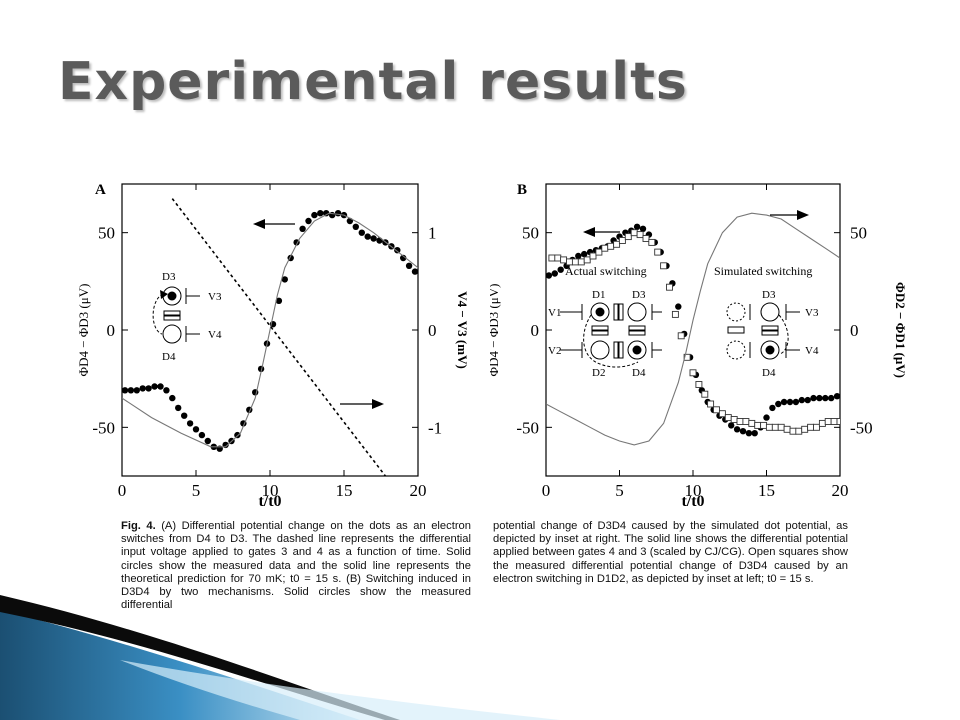  I want to click on inset-b-right-v4: V4, so click(812, 351).